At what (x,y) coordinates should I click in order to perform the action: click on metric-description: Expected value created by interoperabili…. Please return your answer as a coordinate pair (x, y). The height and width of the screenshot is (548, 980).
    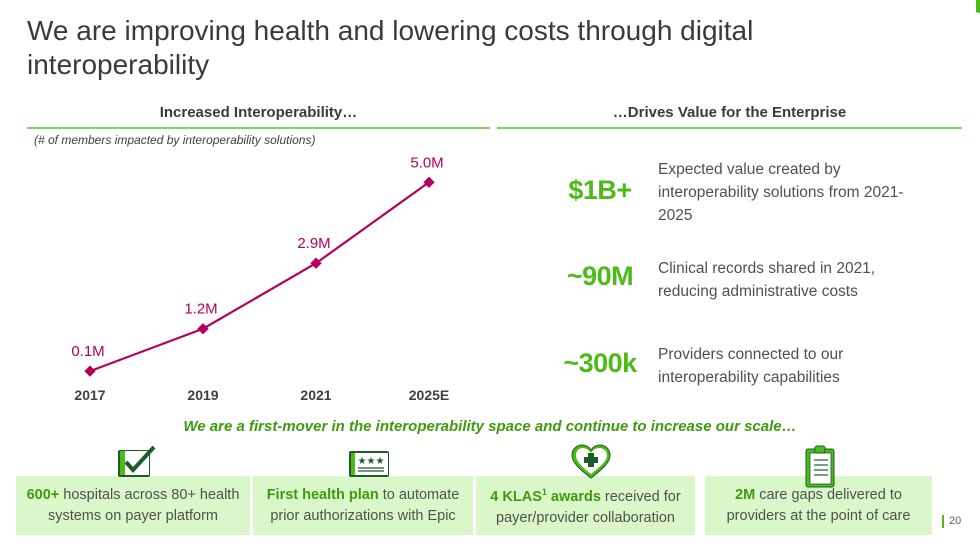
    Looking at the image, I should click on (781, 192).